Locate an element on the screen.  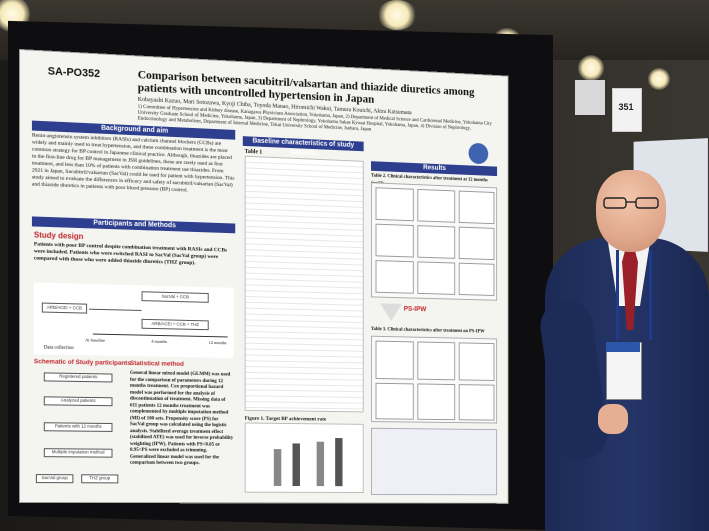
sign-panel is located at coordinates (590, 97).